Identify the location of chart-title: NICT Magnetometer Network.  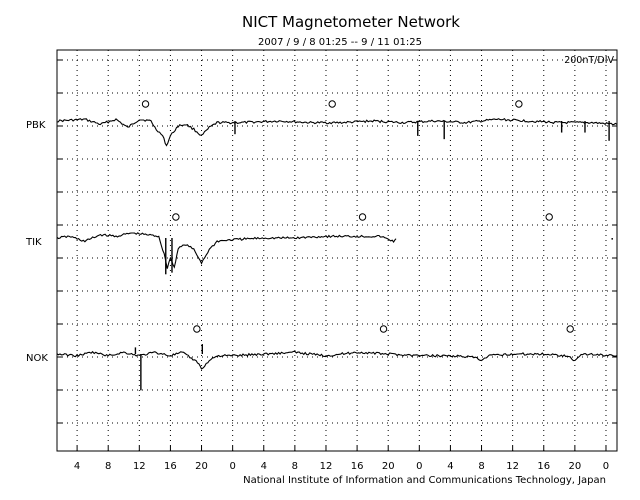
(351, 22).